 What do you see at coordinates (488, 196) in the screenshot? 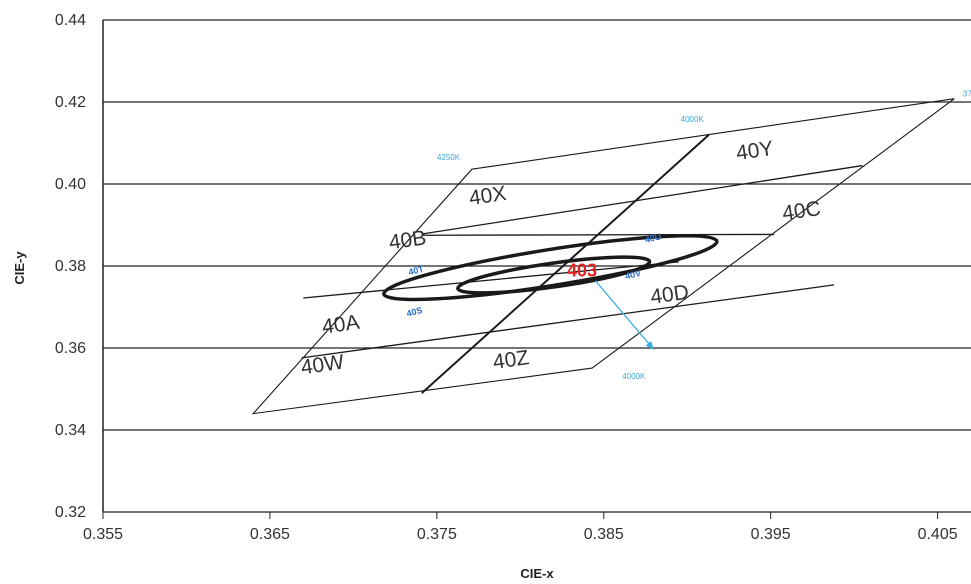
I see `bin-label: 40X` at bounding box center [488, 196].